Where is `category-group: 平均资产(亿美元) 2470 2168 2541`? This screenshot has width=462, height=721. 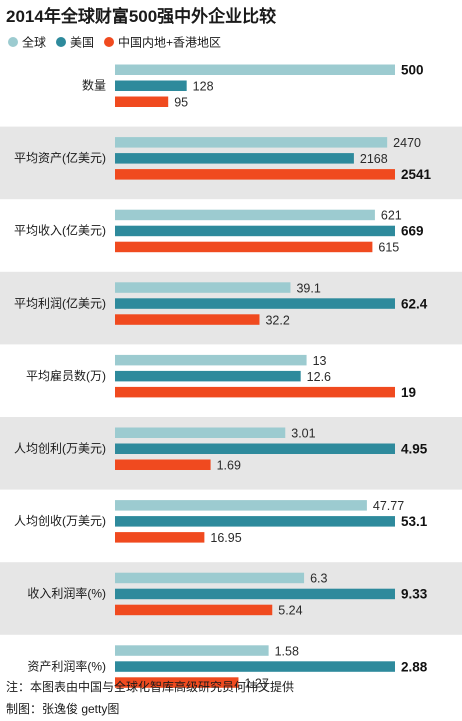 category-group: 平均资产(亿美元) 2470 2168 2541 is located at coordinates (223, 159).